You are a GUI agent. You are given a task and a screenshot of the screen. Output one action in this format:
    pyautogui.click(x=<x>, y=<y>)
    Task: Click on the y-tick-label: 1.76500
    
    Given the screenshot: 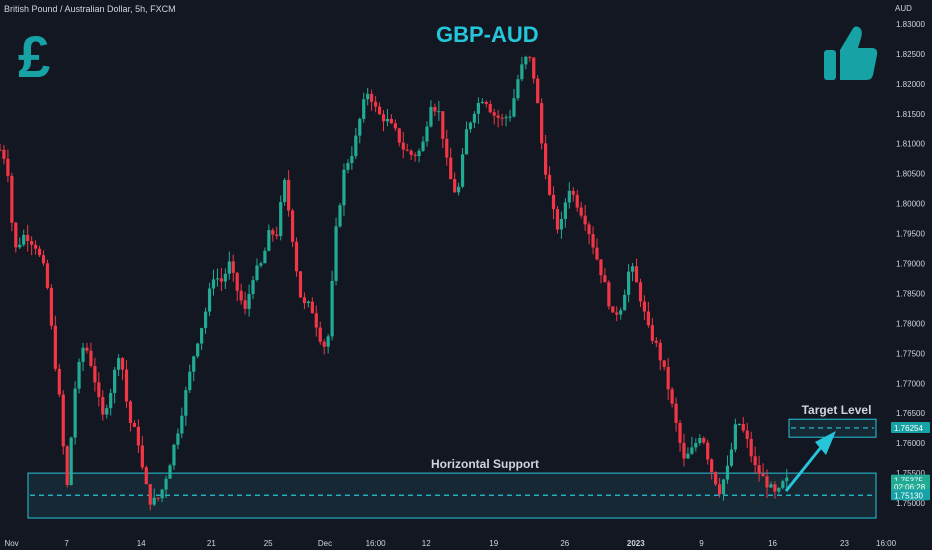 What is the action you would take?
    pyautogui.click(x=910, y=413)
    